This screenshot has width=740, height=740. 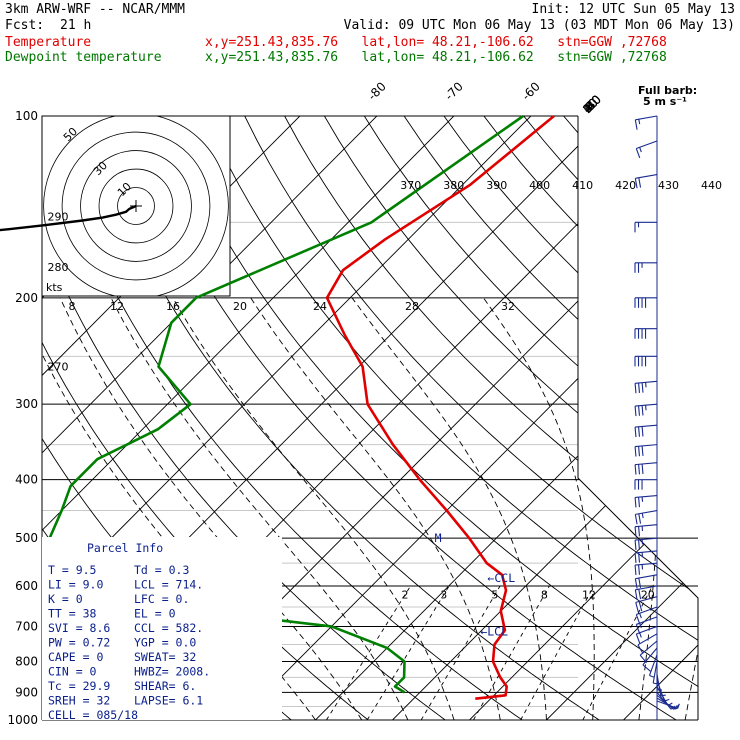 I want to click on wind-barbs, so click(x=657, y=417).